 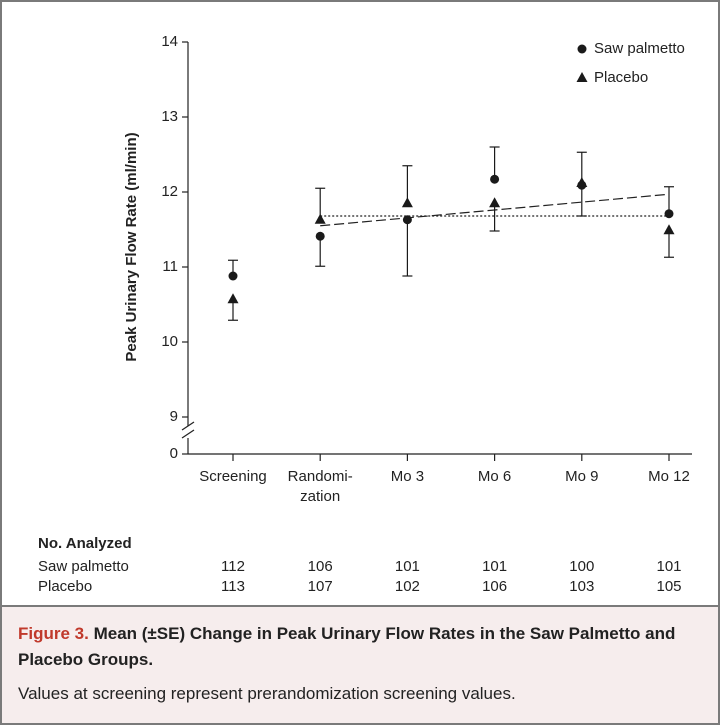 What do you see at coordinates (233, 476) in the screenshot?
I see `x-tick-label: Screening` at bounding box center [233, 476].